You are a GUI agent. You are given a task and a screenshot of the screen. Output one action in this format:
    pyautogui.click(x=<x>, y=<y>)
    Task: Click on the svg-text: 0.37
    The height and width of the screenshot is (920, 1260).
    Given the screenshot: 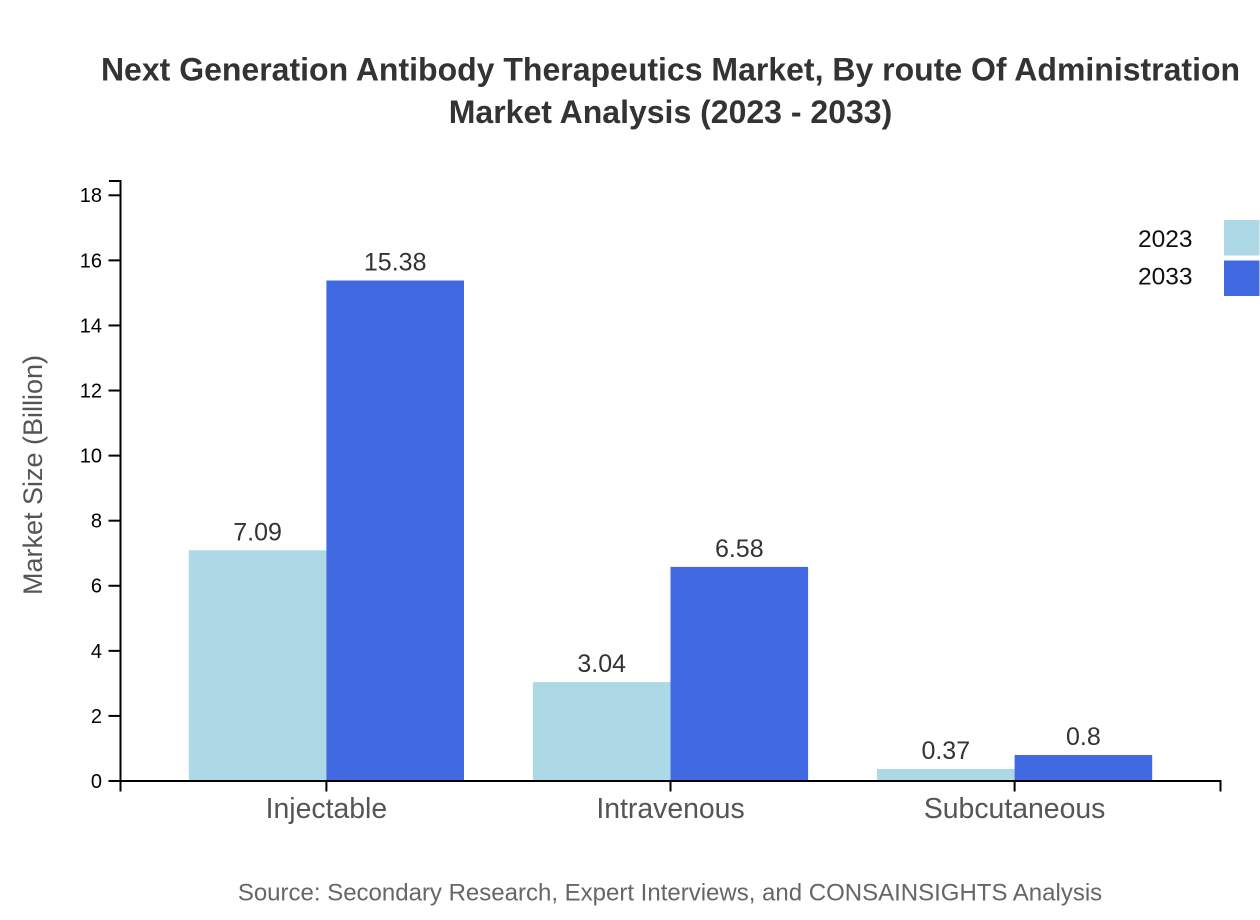 What is the action you would take?
    pyautogui.click(x=945, y=751)
    